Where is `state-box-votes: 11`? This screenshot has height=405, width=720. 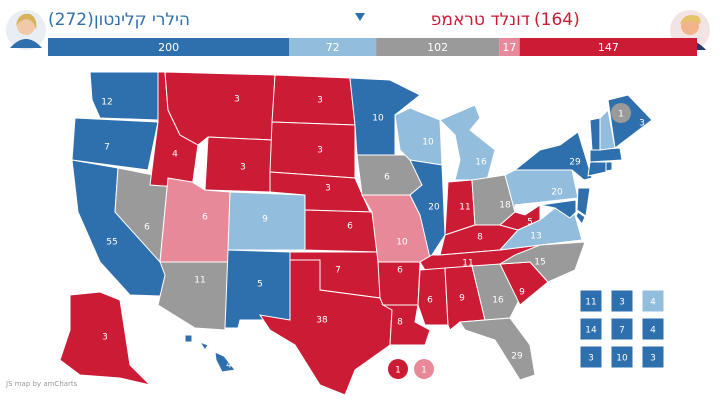
state-box-votes: 11 is located at coordinates (590, 303).